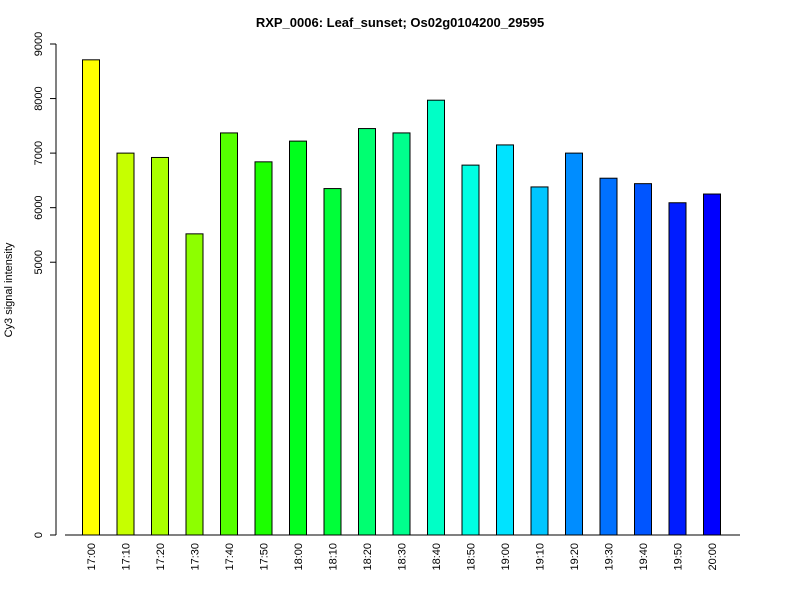  What do you see at coordinates (299, 557) in the screenshot?
I see `x-tick-label: 18:00` at bounding box center [299, 557].